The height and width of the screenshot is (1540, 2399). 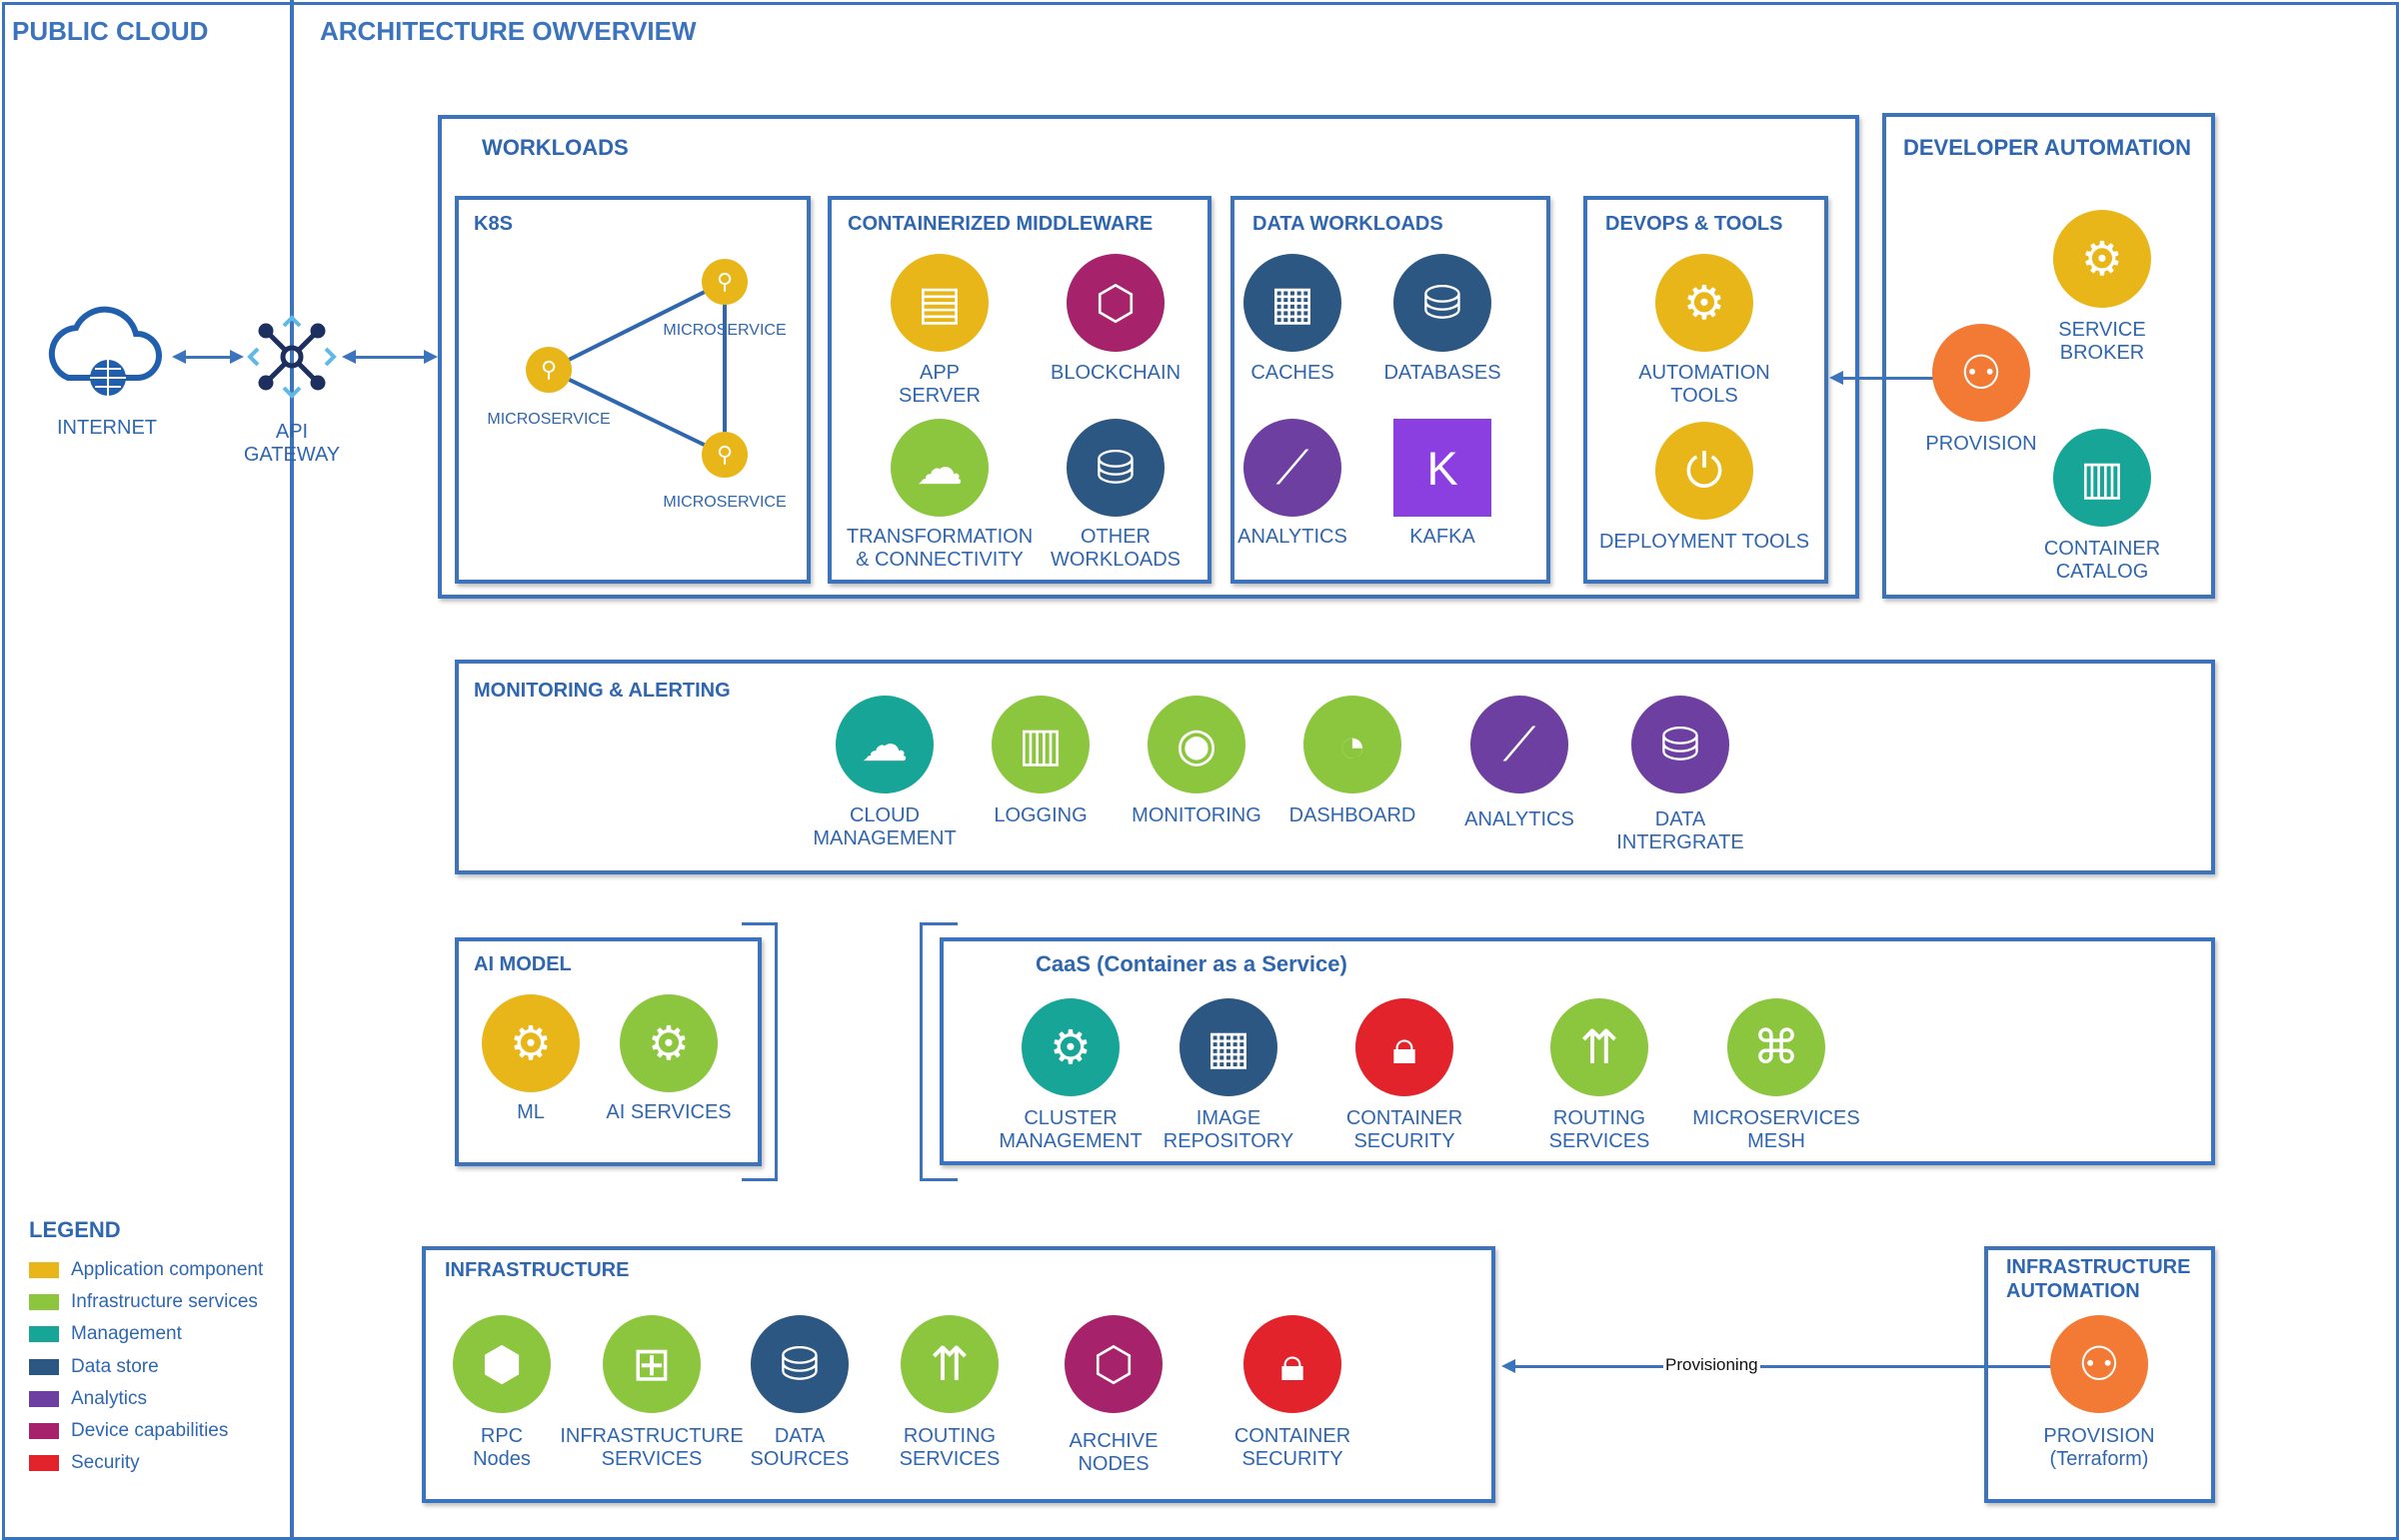 What do you see at coordinates (1019, 390) in the screenshot?
I see `middleware-box` at bounding box center [1019, 390].